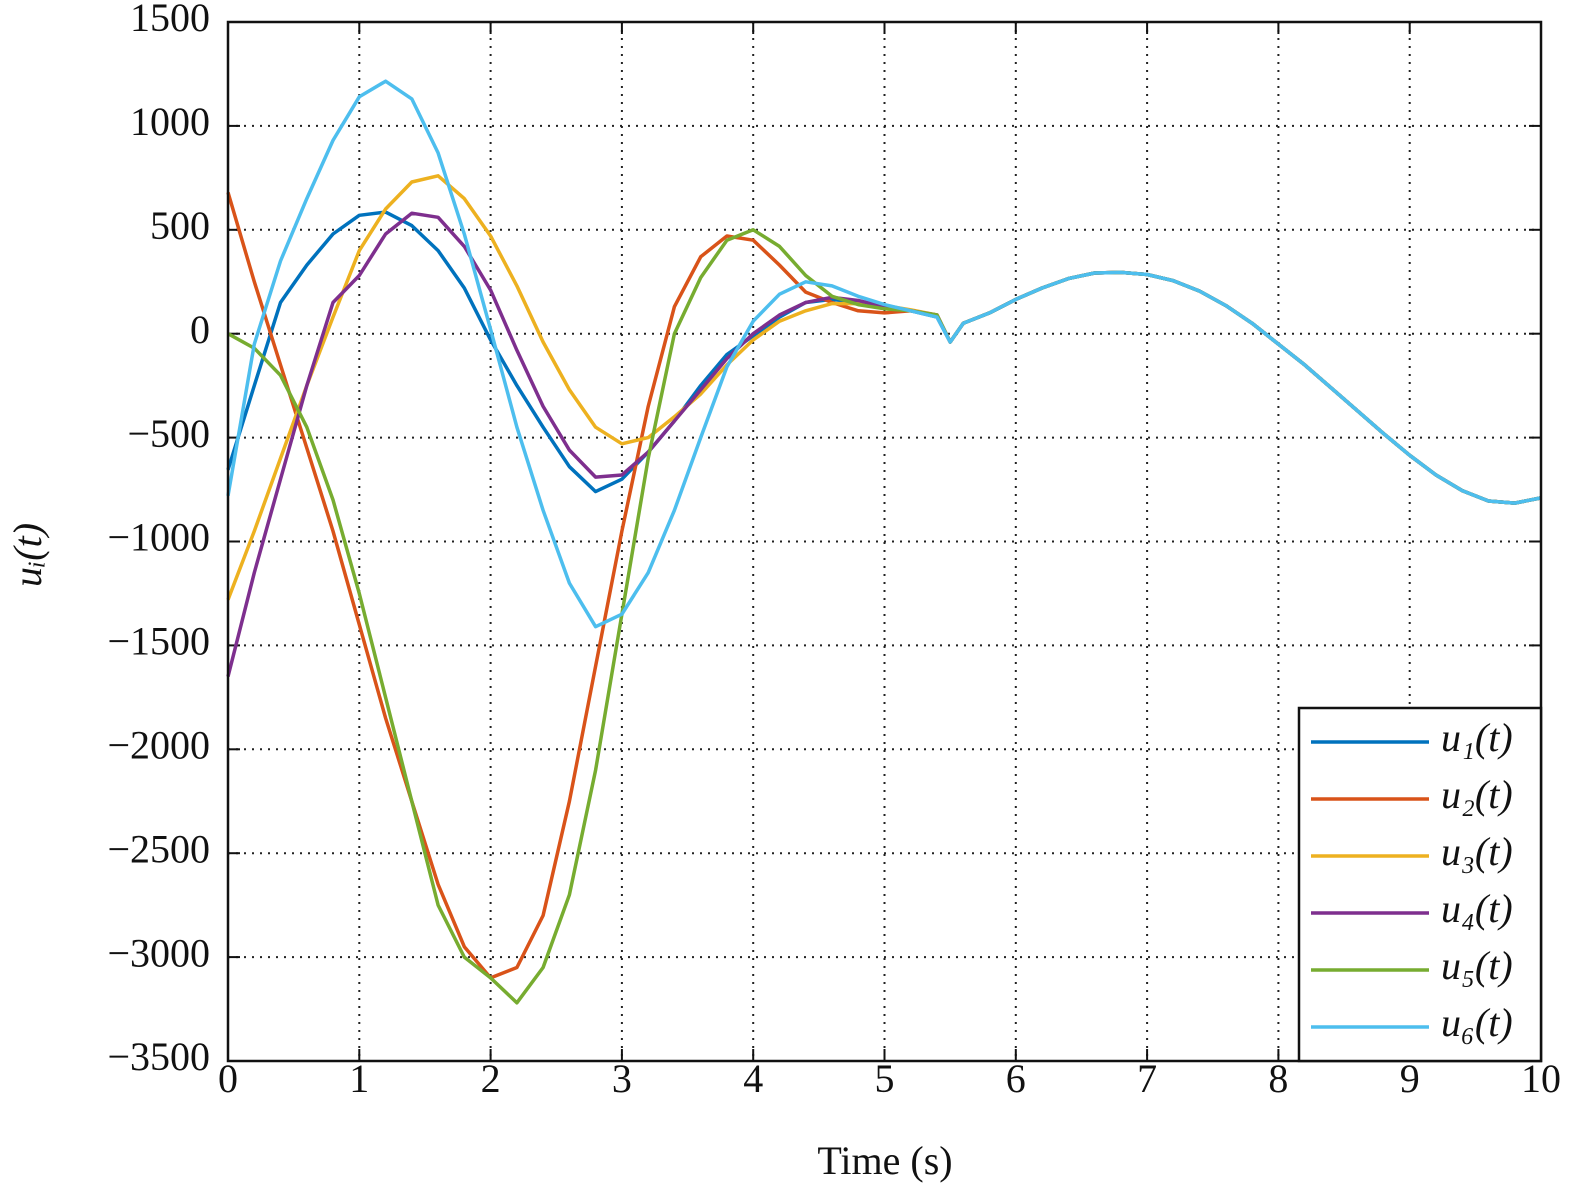 This screenshot has width=1575, height=1204. I want to click on y-tick-label: −2500, so click(158, 848).